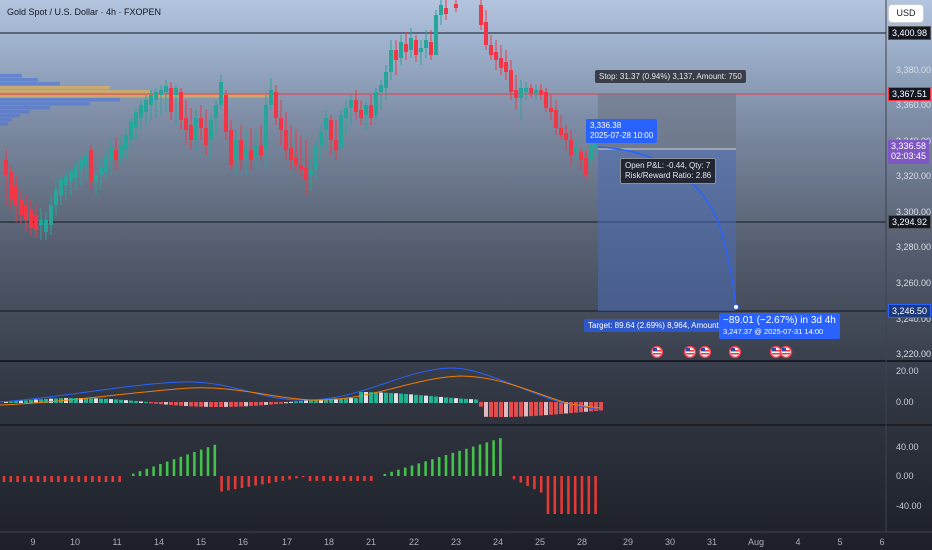  What do you see at coordinates (905, 402) in the screenshot?
I see `osc1-tick: 0.00` at bounding box center [905, 402].